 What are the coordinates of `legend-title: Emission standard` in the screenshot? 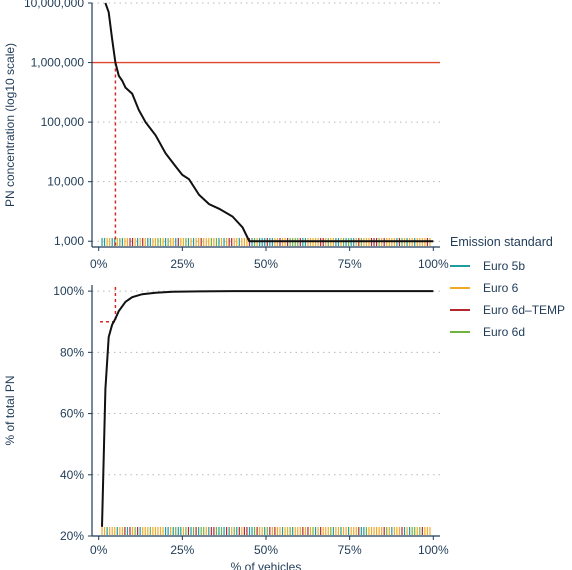 It's located at (501, 242).